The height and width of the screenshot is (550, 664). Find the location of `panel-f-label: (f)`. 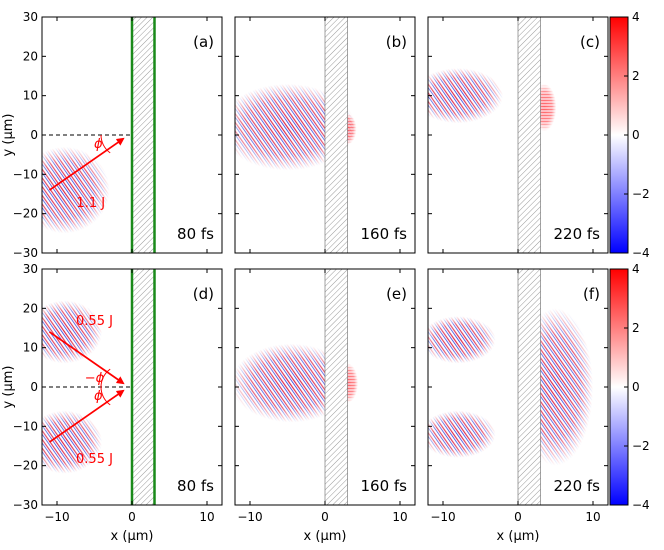

panel-f-label: (f) is located at coordinates (591, 294).